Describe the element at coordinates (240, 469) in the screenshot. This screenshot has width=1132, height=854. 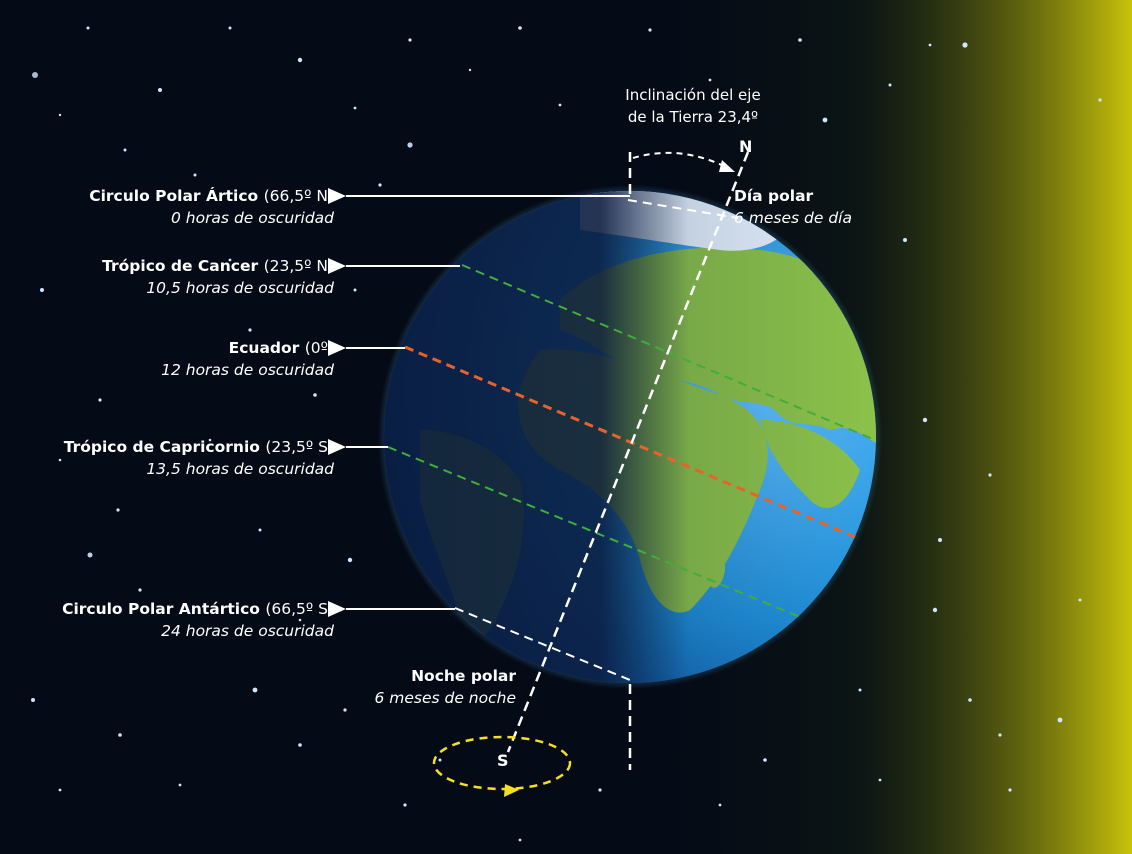
I see `latitude-darkness: 13,5 horas de oscuridad` at that location.